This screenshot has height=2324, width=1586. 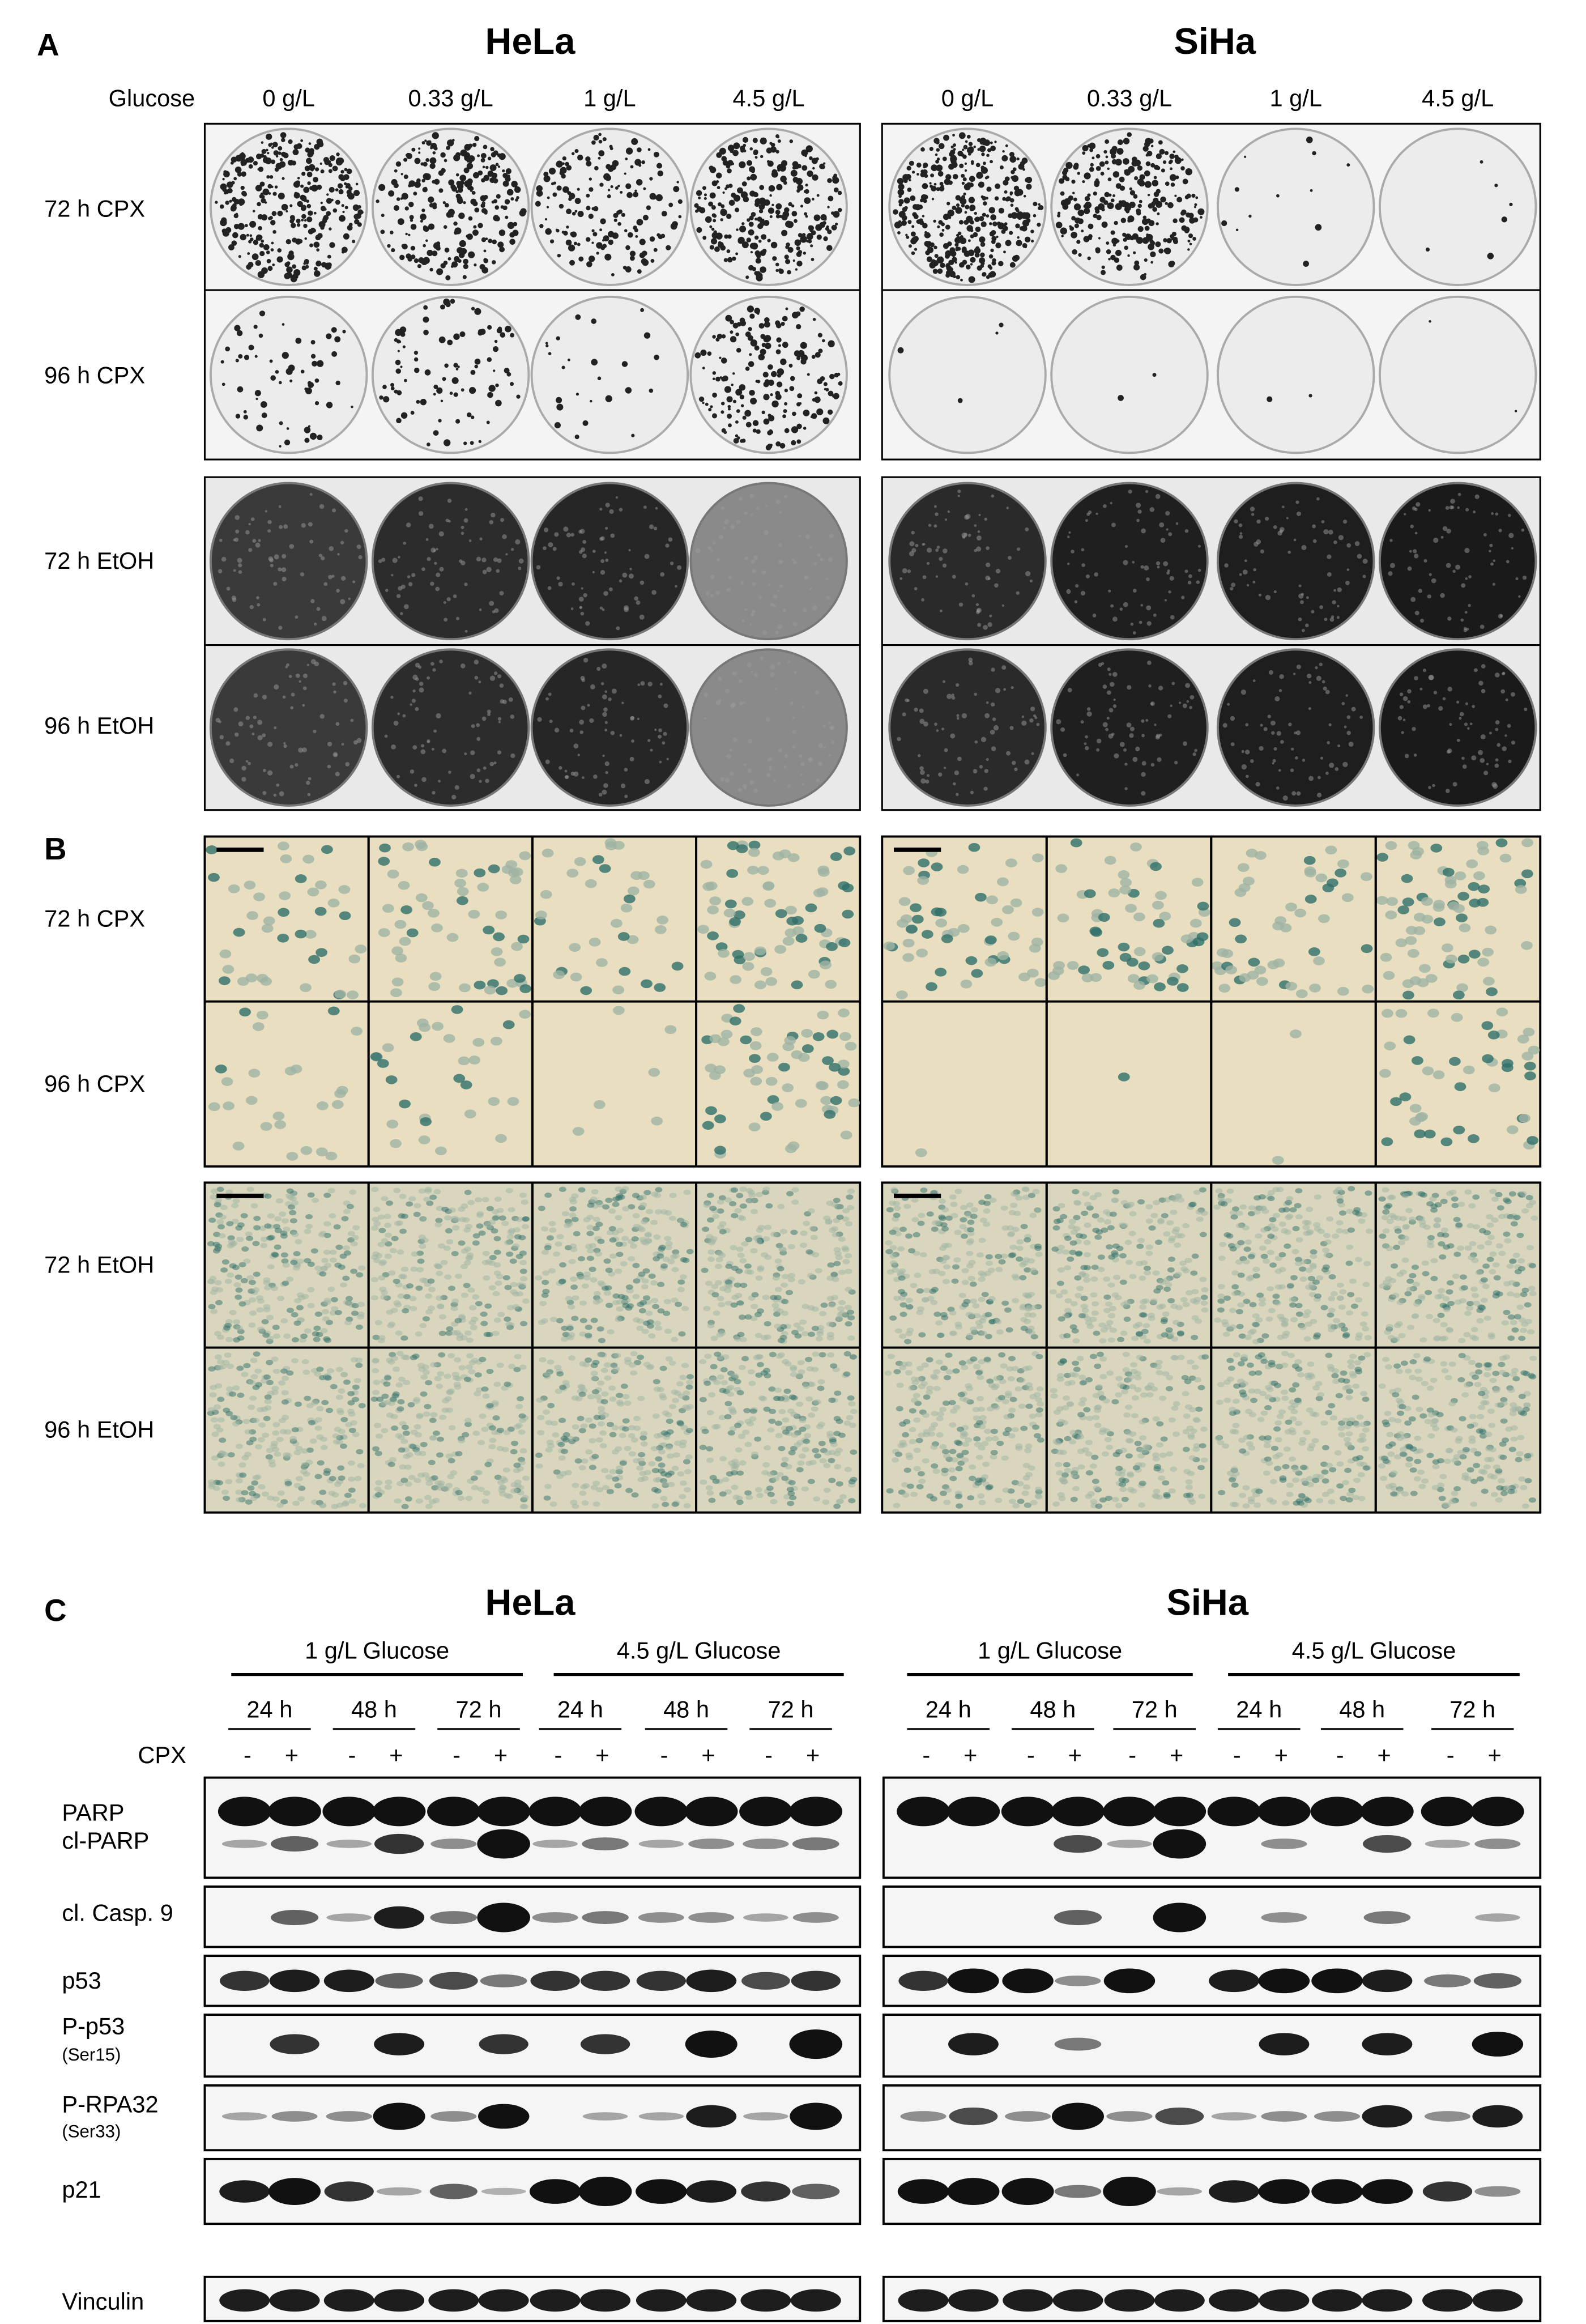 What do you see at coordinates (1457, 374) in the screenshot?
I see `plate` at bounding box center [1457, 374].